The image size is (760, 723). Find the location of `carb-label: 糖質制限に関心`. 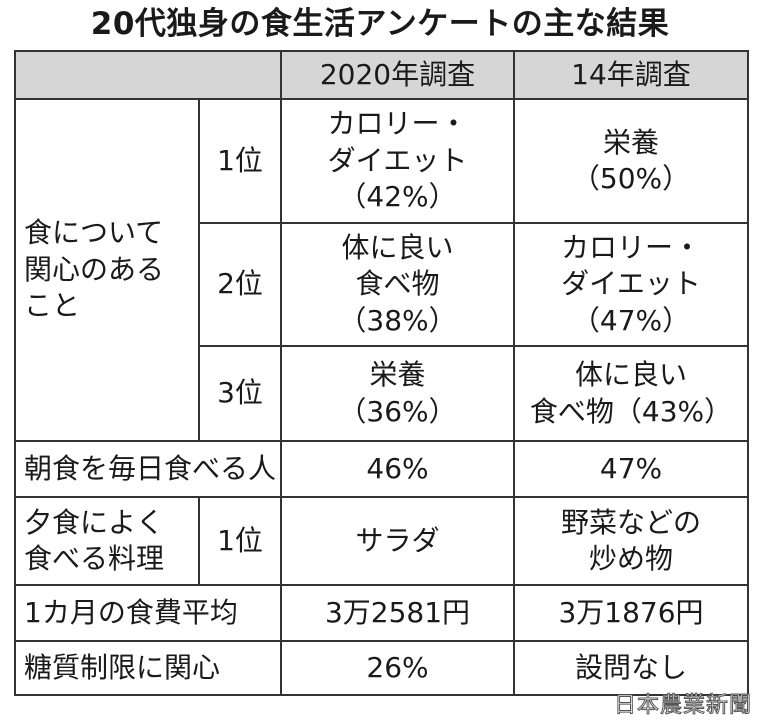

carb-label: 糖質制限に関心 is located at coordinates (148, 668).